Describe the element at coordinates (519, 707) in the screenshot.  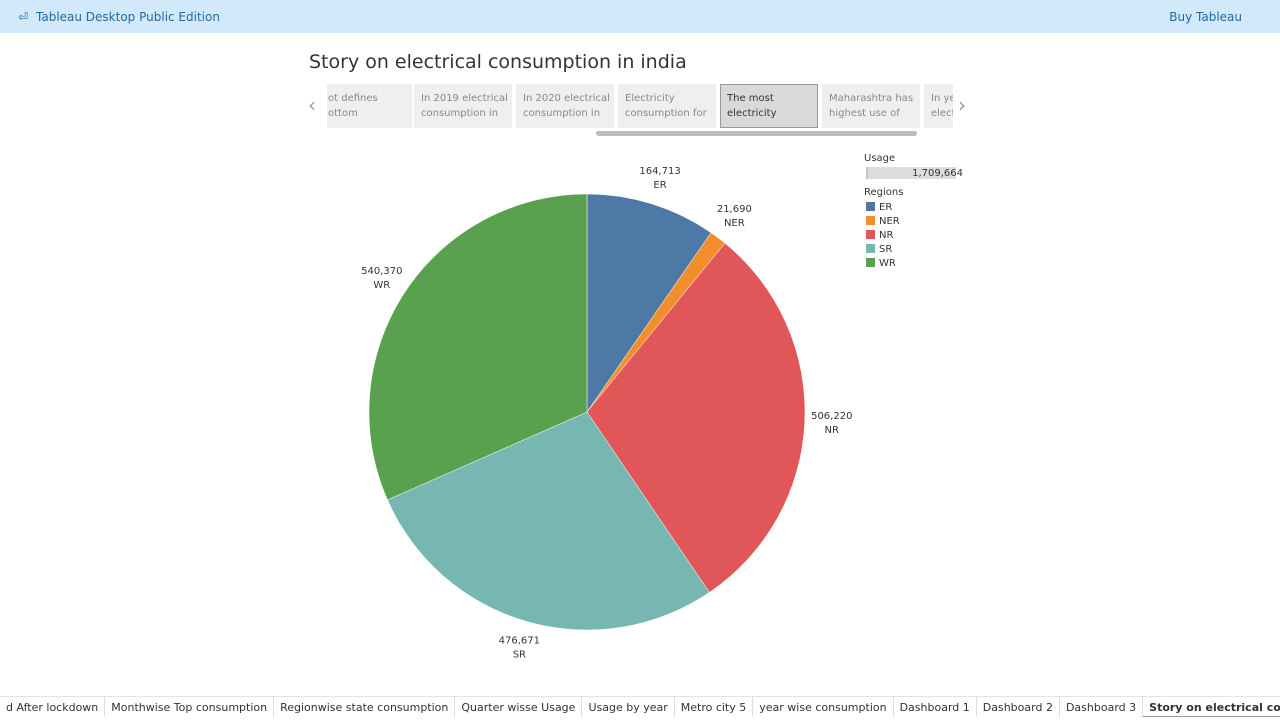
I see `sheet-tab: Quarter wisse Usage` at that location.